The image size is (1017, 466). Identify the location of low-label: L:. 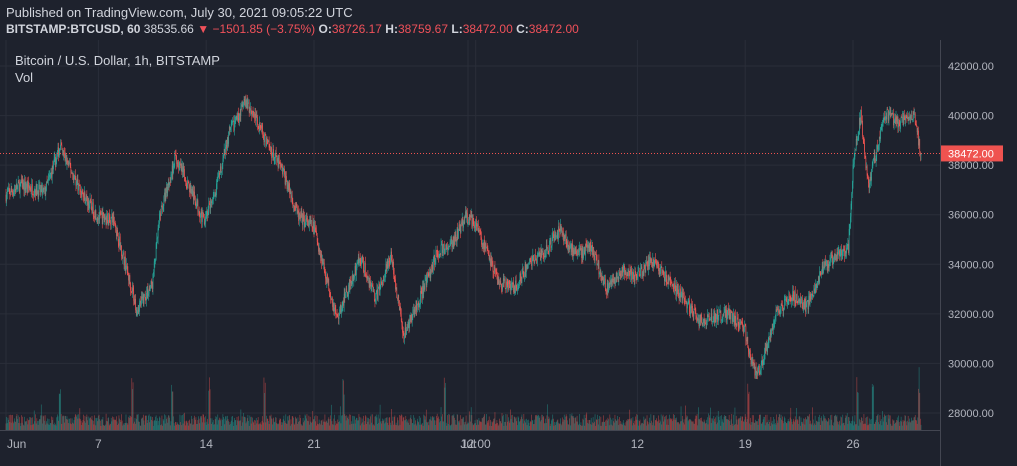
(457, 29).